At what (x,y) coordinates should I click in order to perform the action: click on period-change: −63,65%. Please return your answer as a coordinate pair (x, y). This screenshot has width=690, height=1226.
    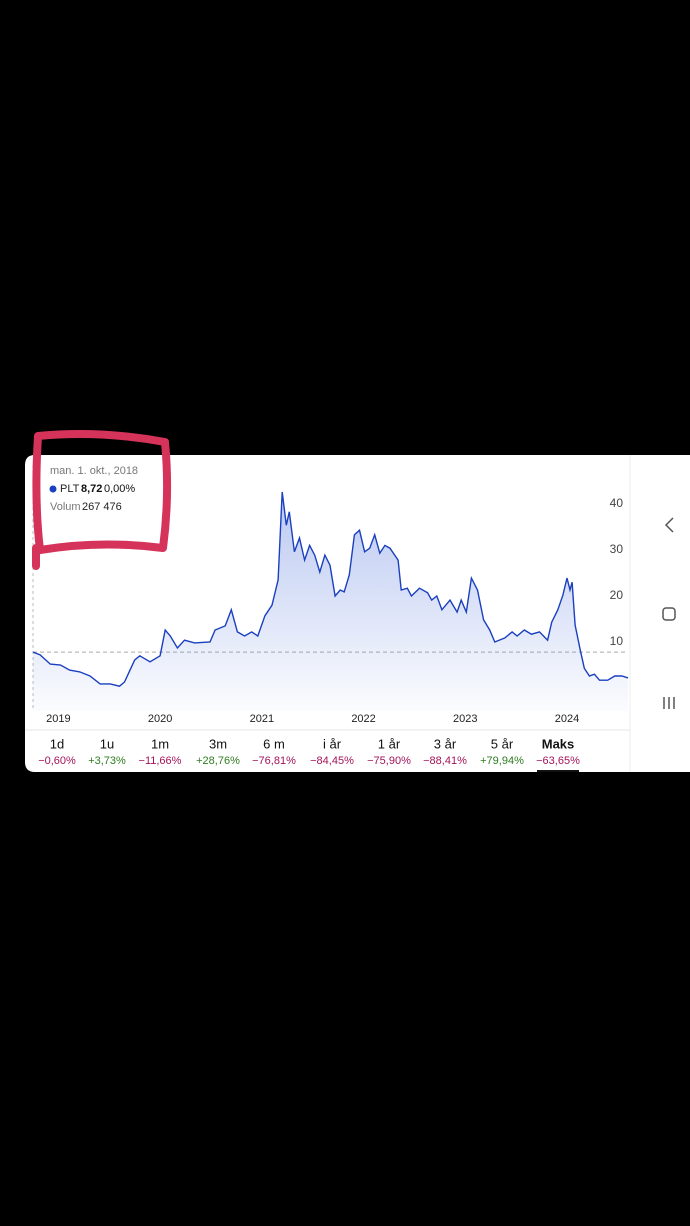
    Looking at the image, I should click on (558, 761).